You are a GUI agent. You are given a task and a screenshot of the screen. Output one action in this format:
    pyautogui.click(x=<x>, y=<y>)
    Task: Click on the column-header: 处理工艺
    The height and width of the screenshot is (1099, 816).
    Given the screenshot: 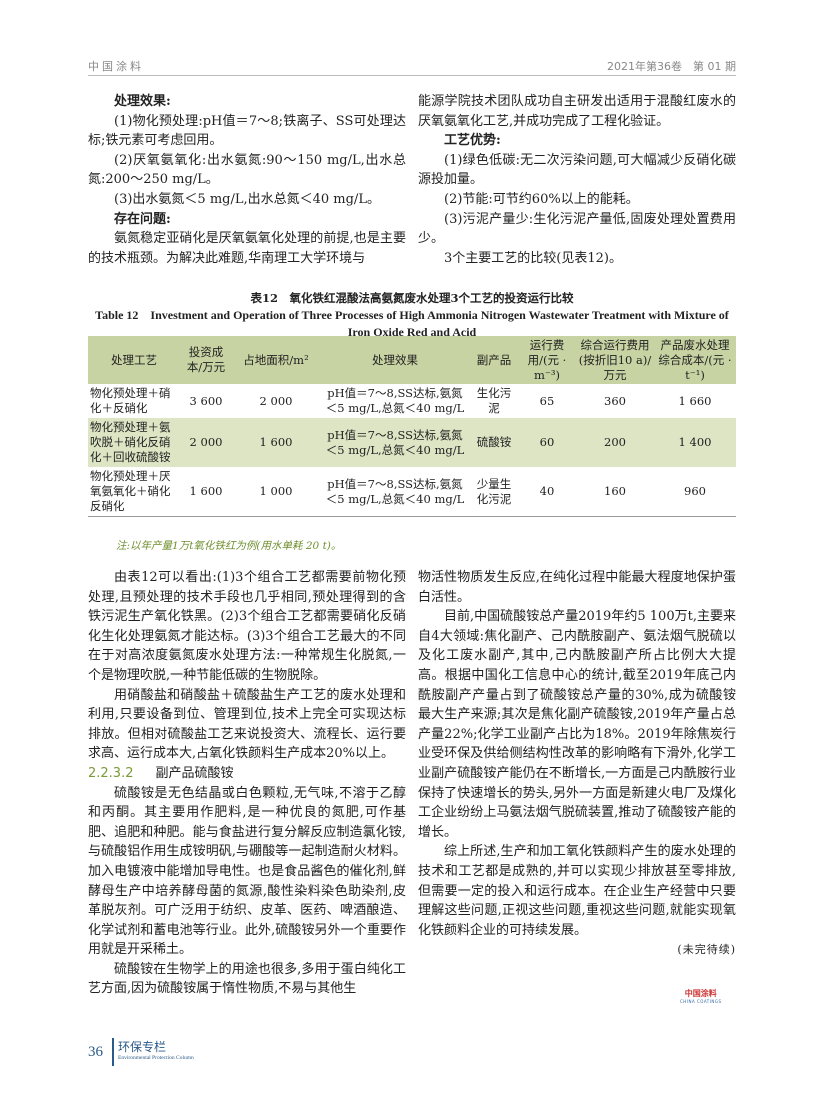 What is the action you would take?
    pyautogui.click(x=134, y=360)
    